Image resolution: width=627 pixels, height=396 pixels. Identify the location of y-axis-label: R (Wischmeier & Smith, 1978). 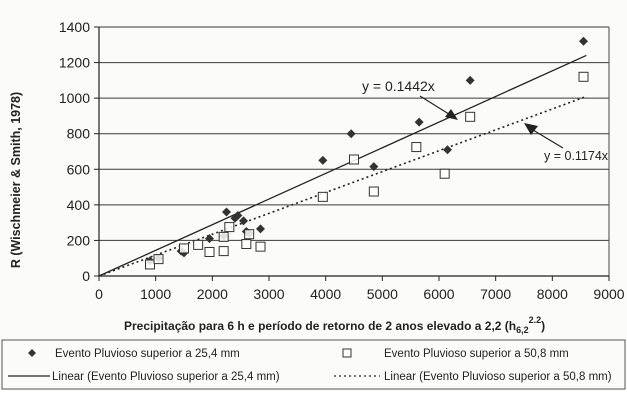
(16, 180).